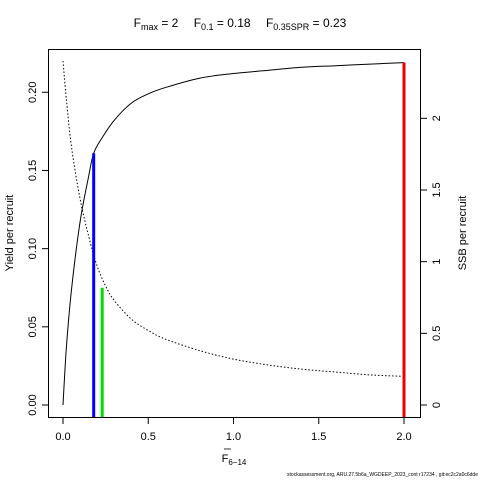  Describe the element at coordinates (33, 170) in the screenshot. I see `y-left-tick-label: 0.15` at that location.